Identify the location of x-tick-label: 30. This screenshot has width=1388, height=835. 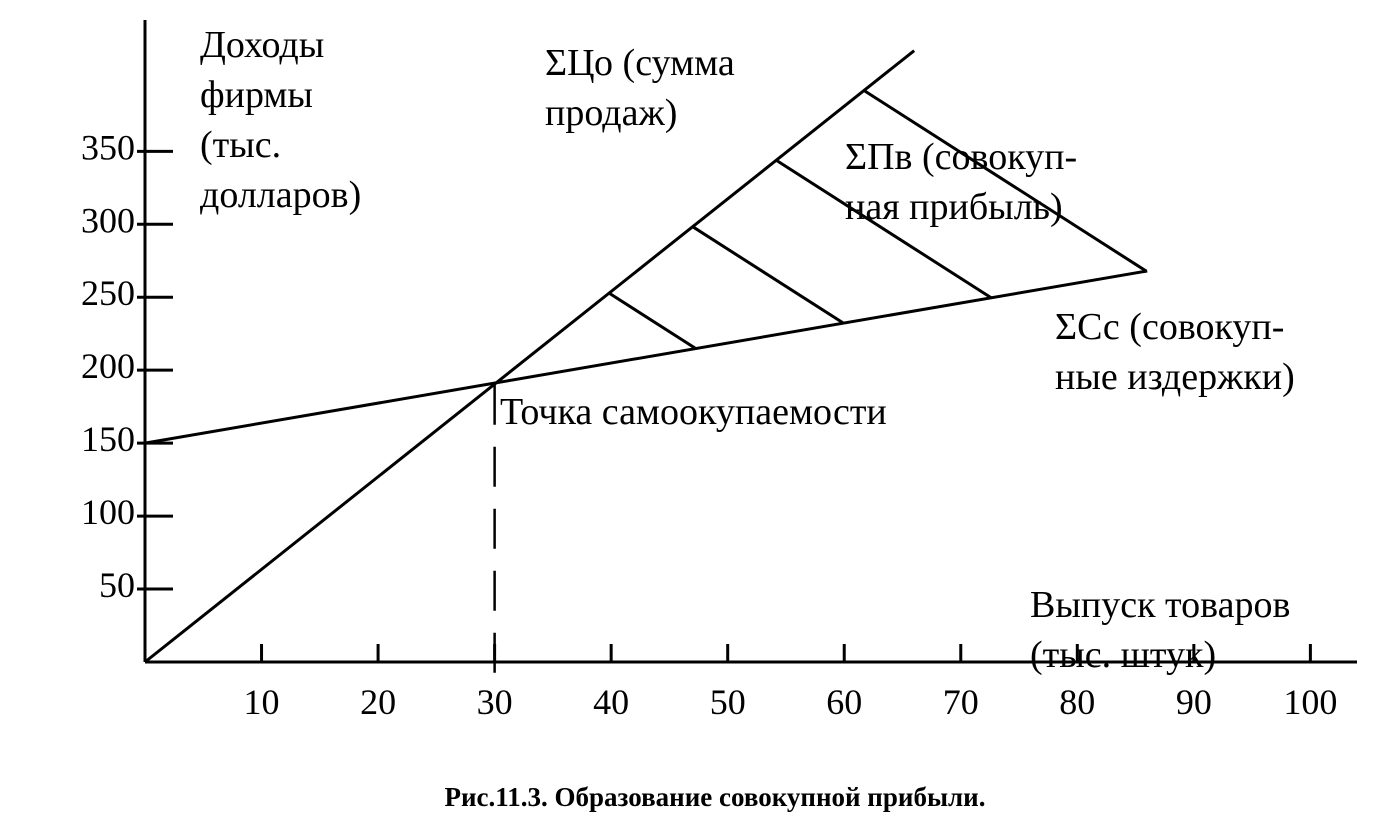
(495, 702).